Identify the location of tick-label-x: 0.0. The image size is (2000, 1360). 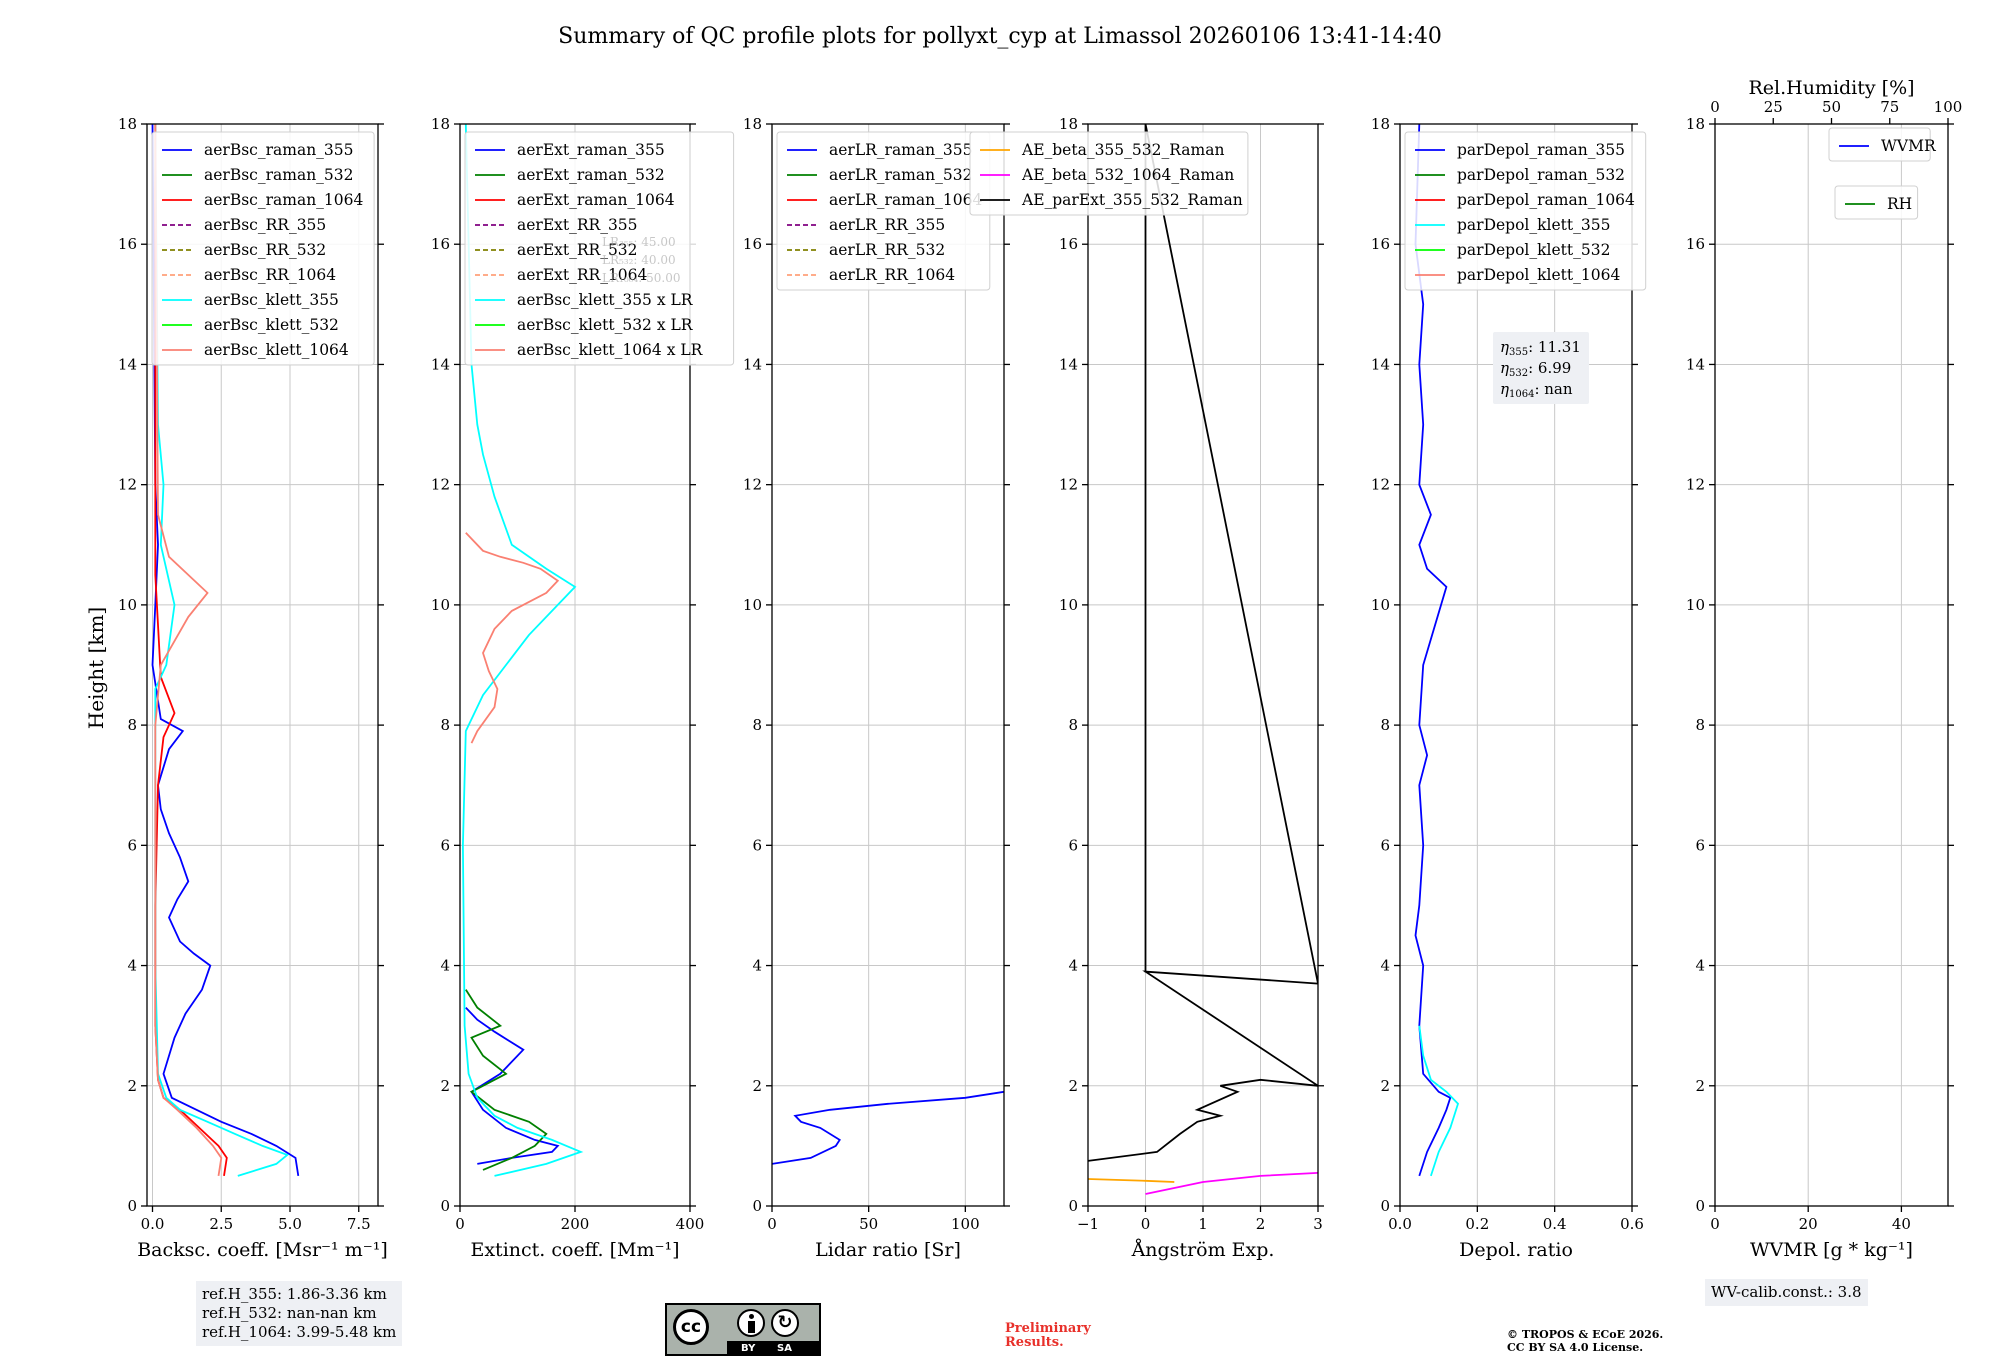
(1400, 1224).